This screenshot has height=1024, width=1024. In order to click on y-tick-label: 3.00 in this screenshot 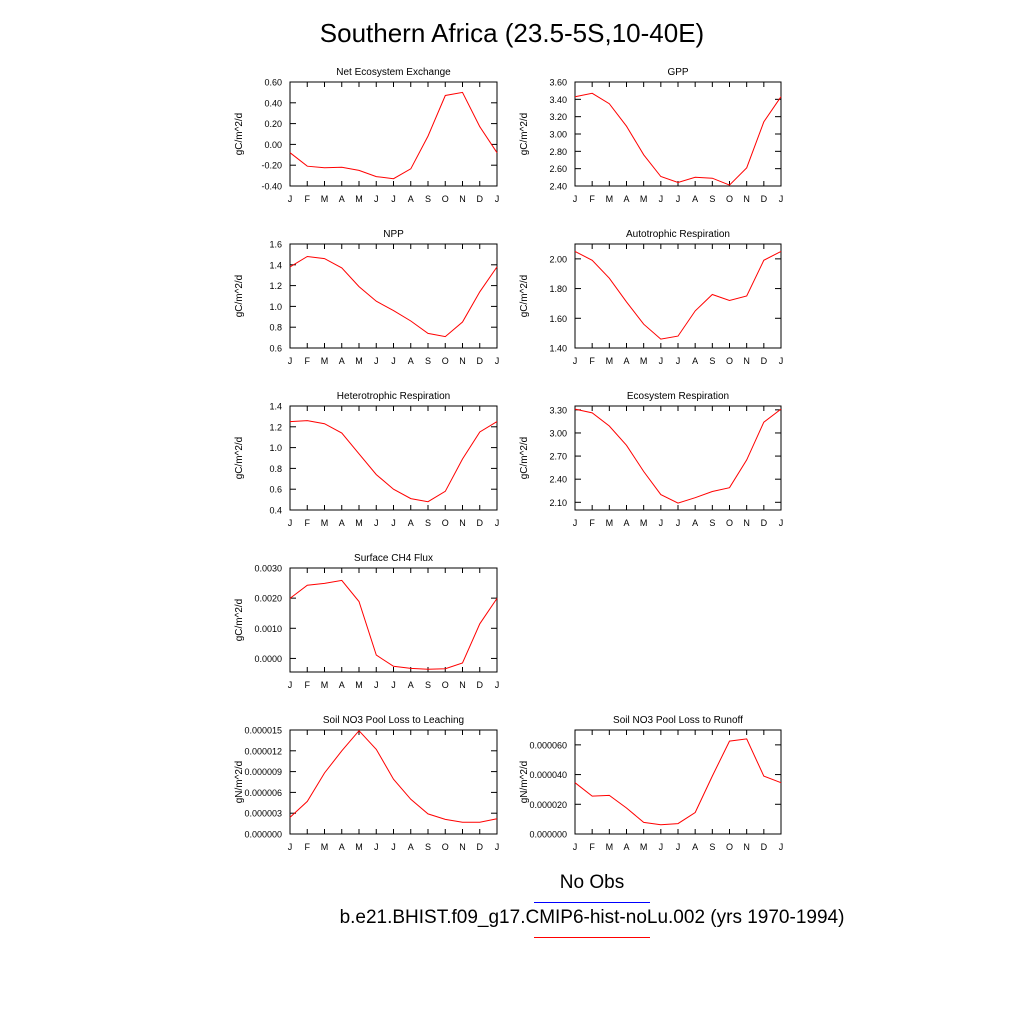, I will do `click(558, 433)`.